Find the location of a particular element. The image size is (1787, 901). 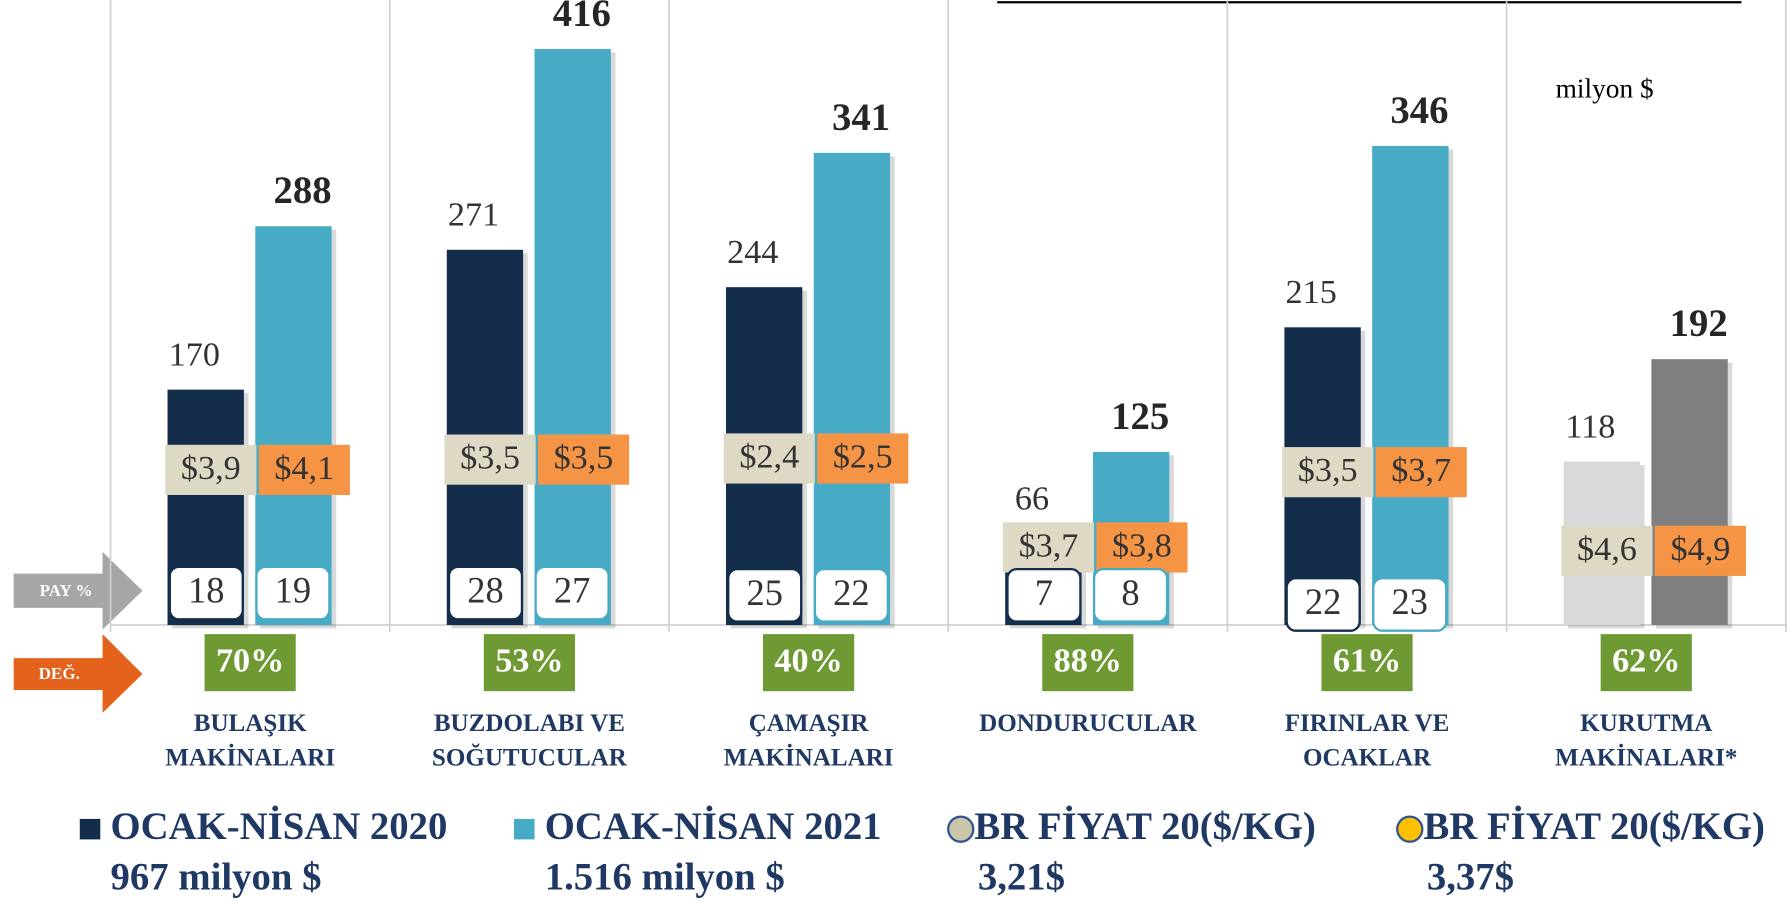

price-label: $2,5 is located at coordinates (863, 456).